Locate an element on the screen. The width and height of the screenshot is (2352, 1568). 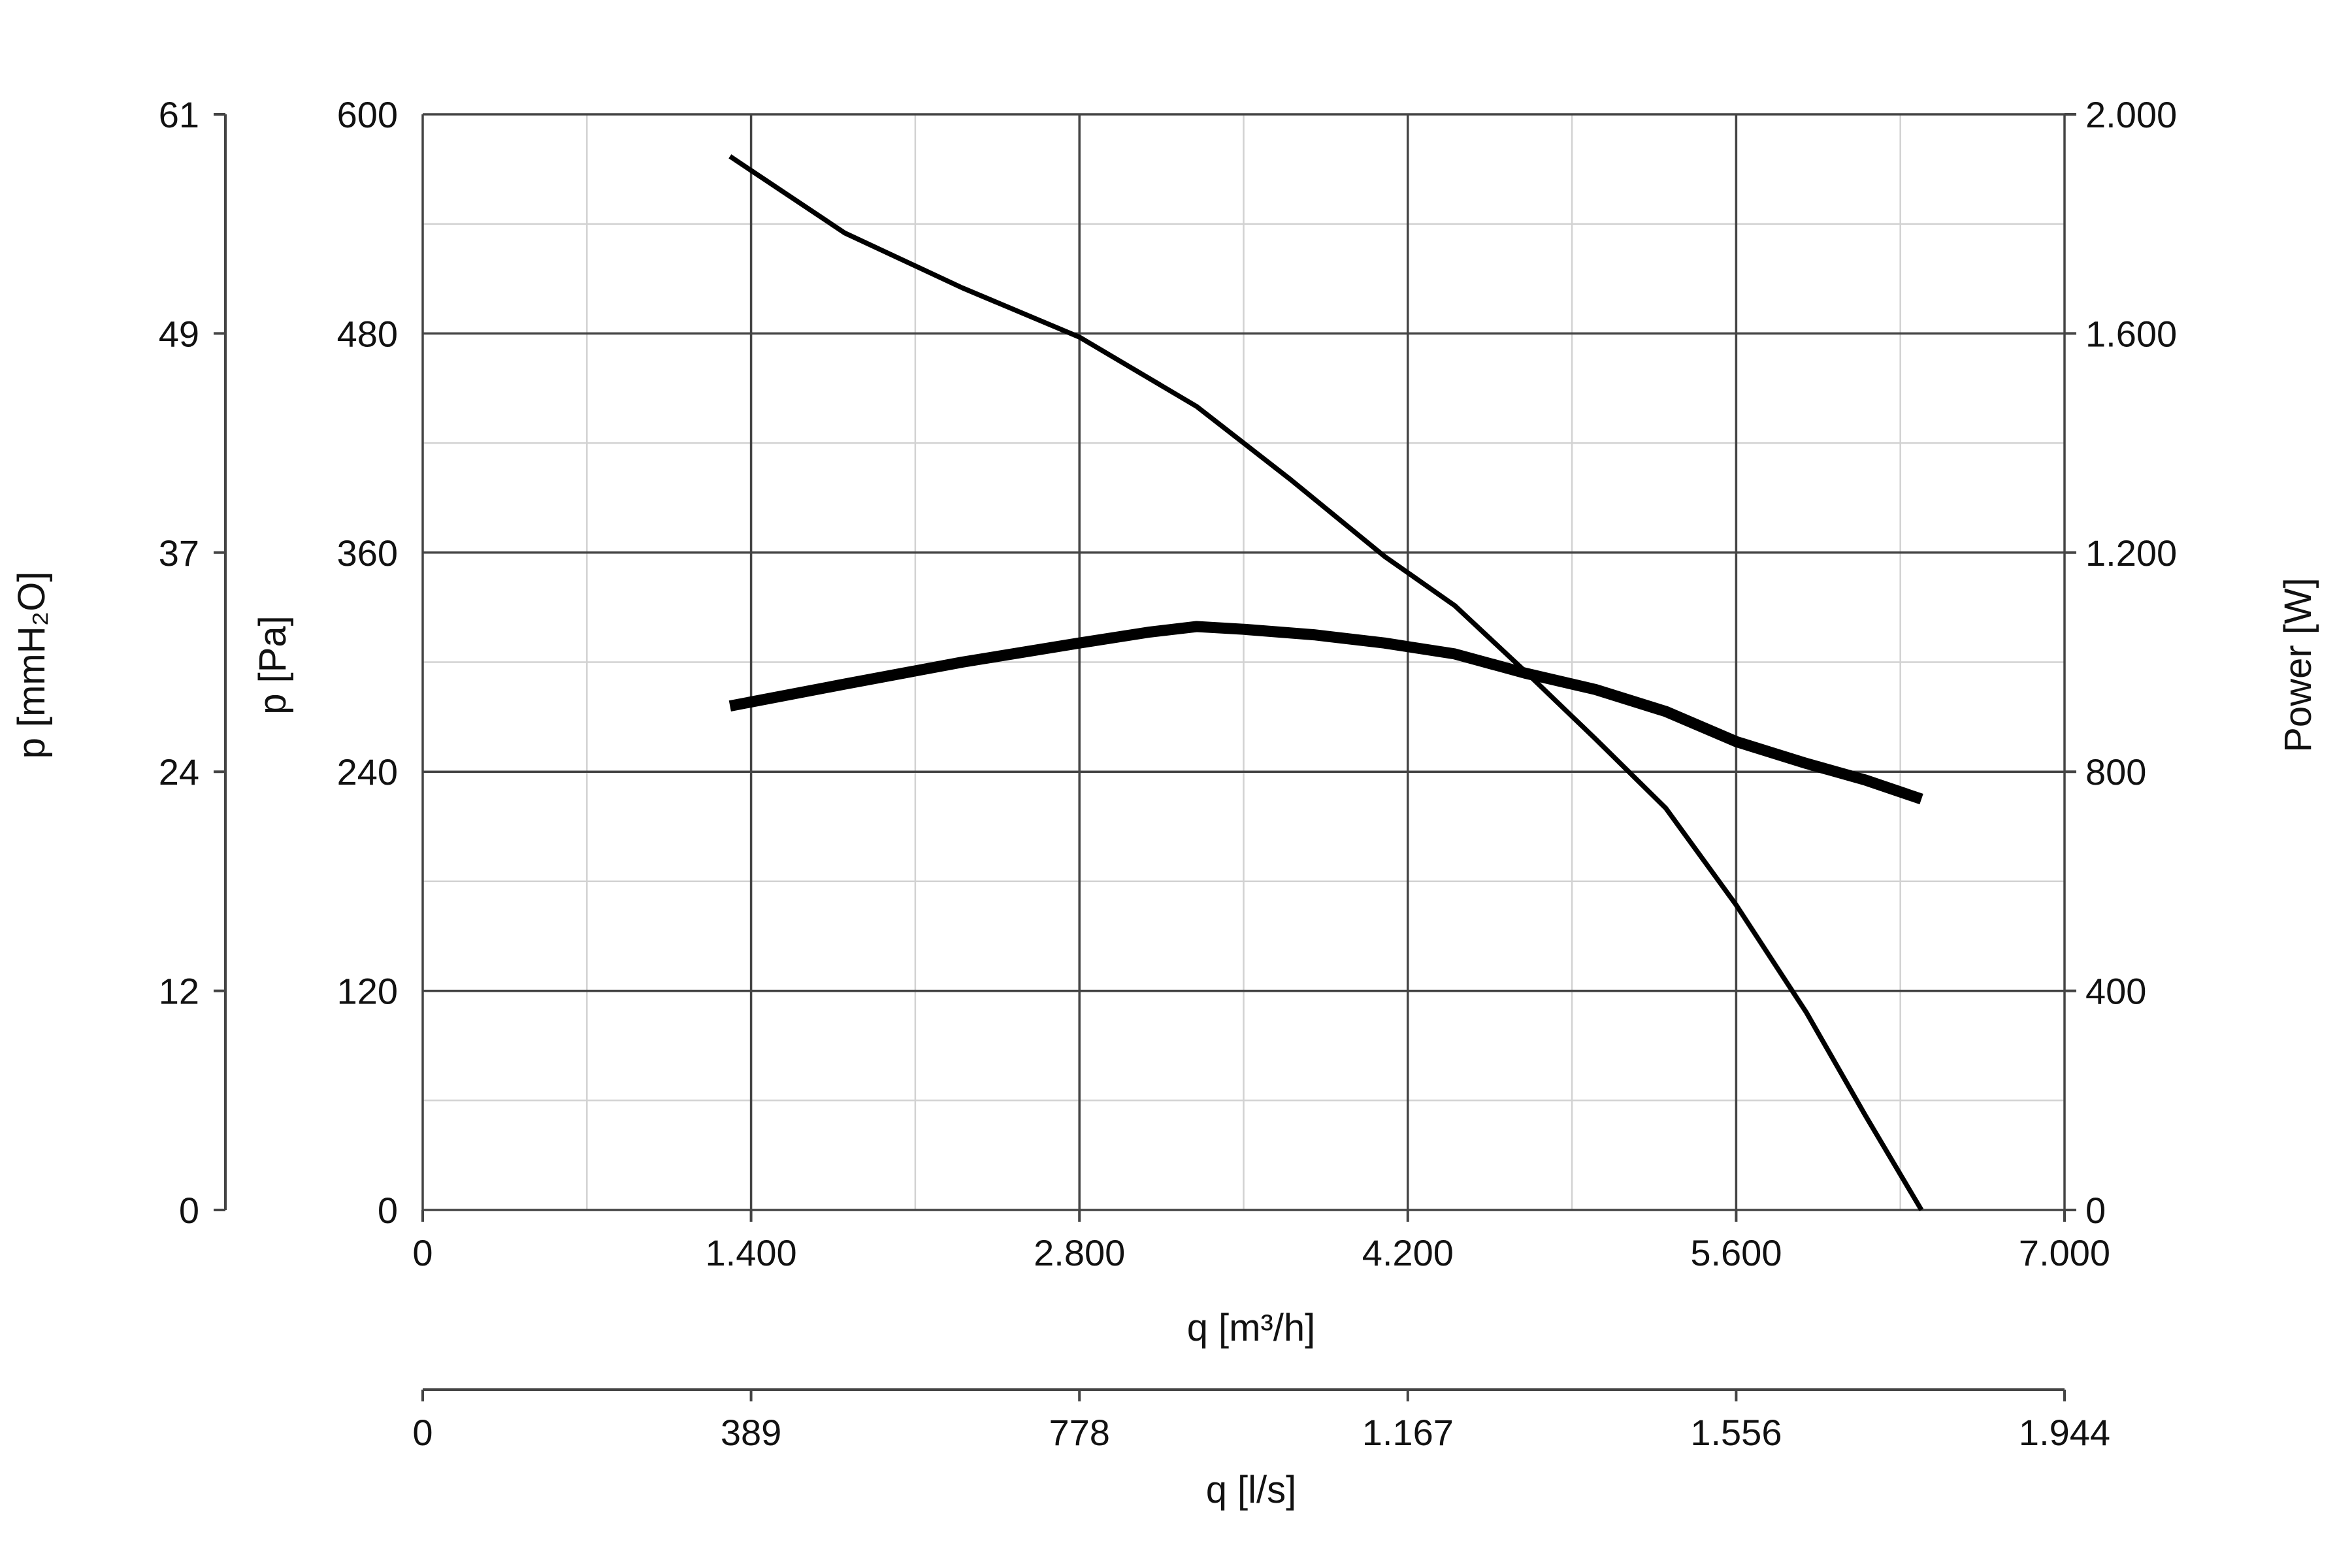
x-tick-label: 2.800 is located at coordinates (1079, 1252).